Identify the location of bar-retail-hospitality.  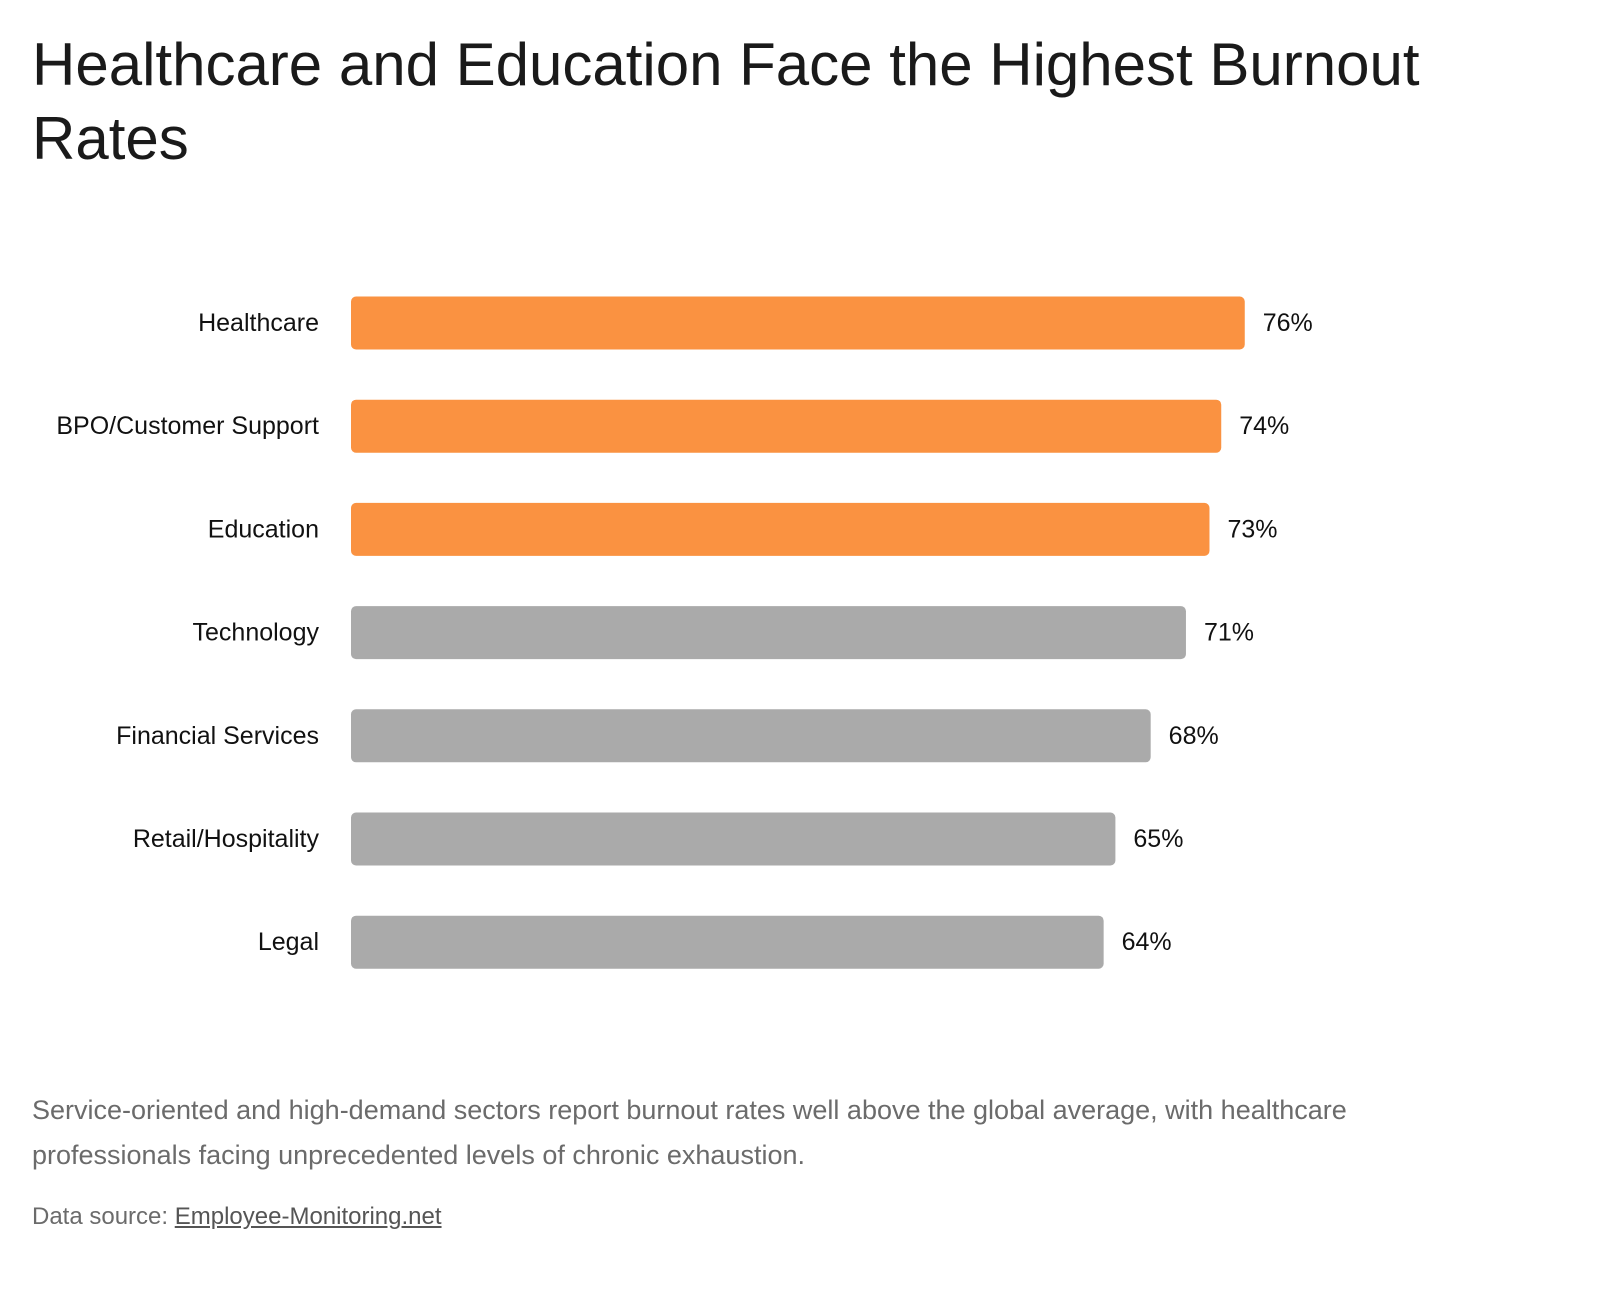
(733, 839).